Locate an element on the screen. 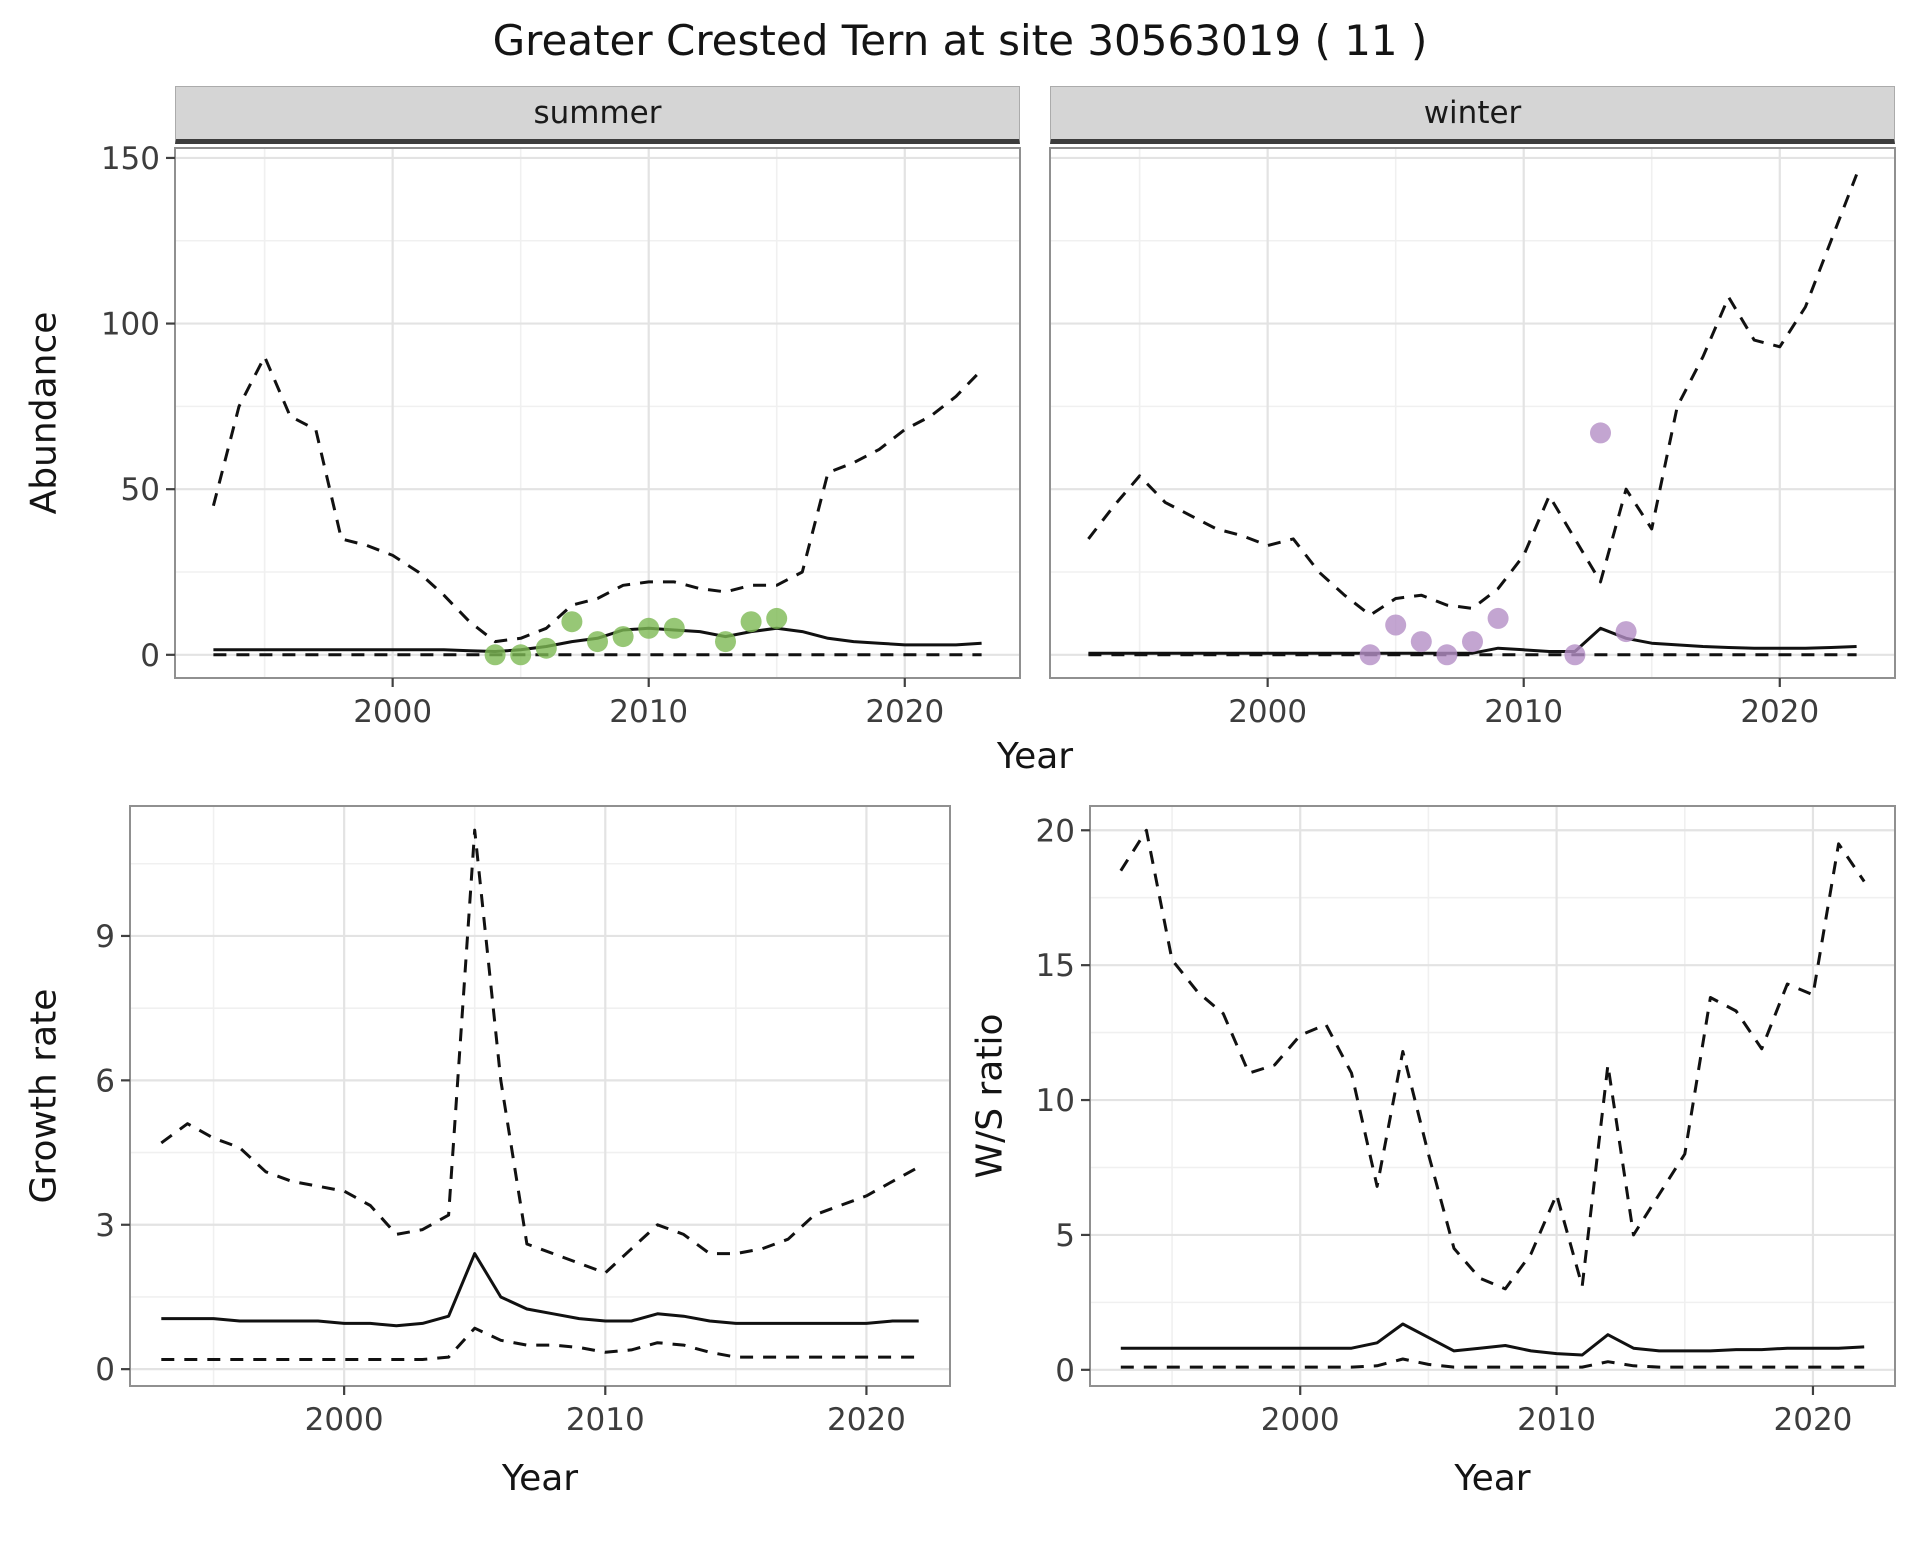  growth-rate-median-line is located at coordinates (540, 1290).